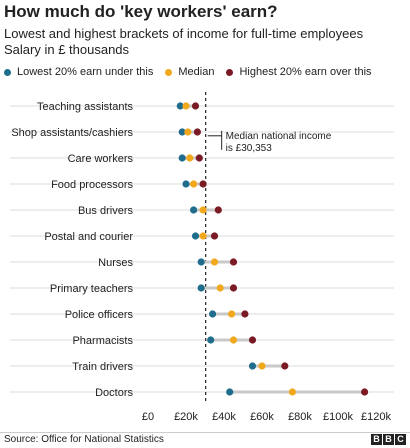  What do you see at coordinates (115, 263) in the screenshot?
I see `category-label: Nurses` at bounding box center [115, 263].